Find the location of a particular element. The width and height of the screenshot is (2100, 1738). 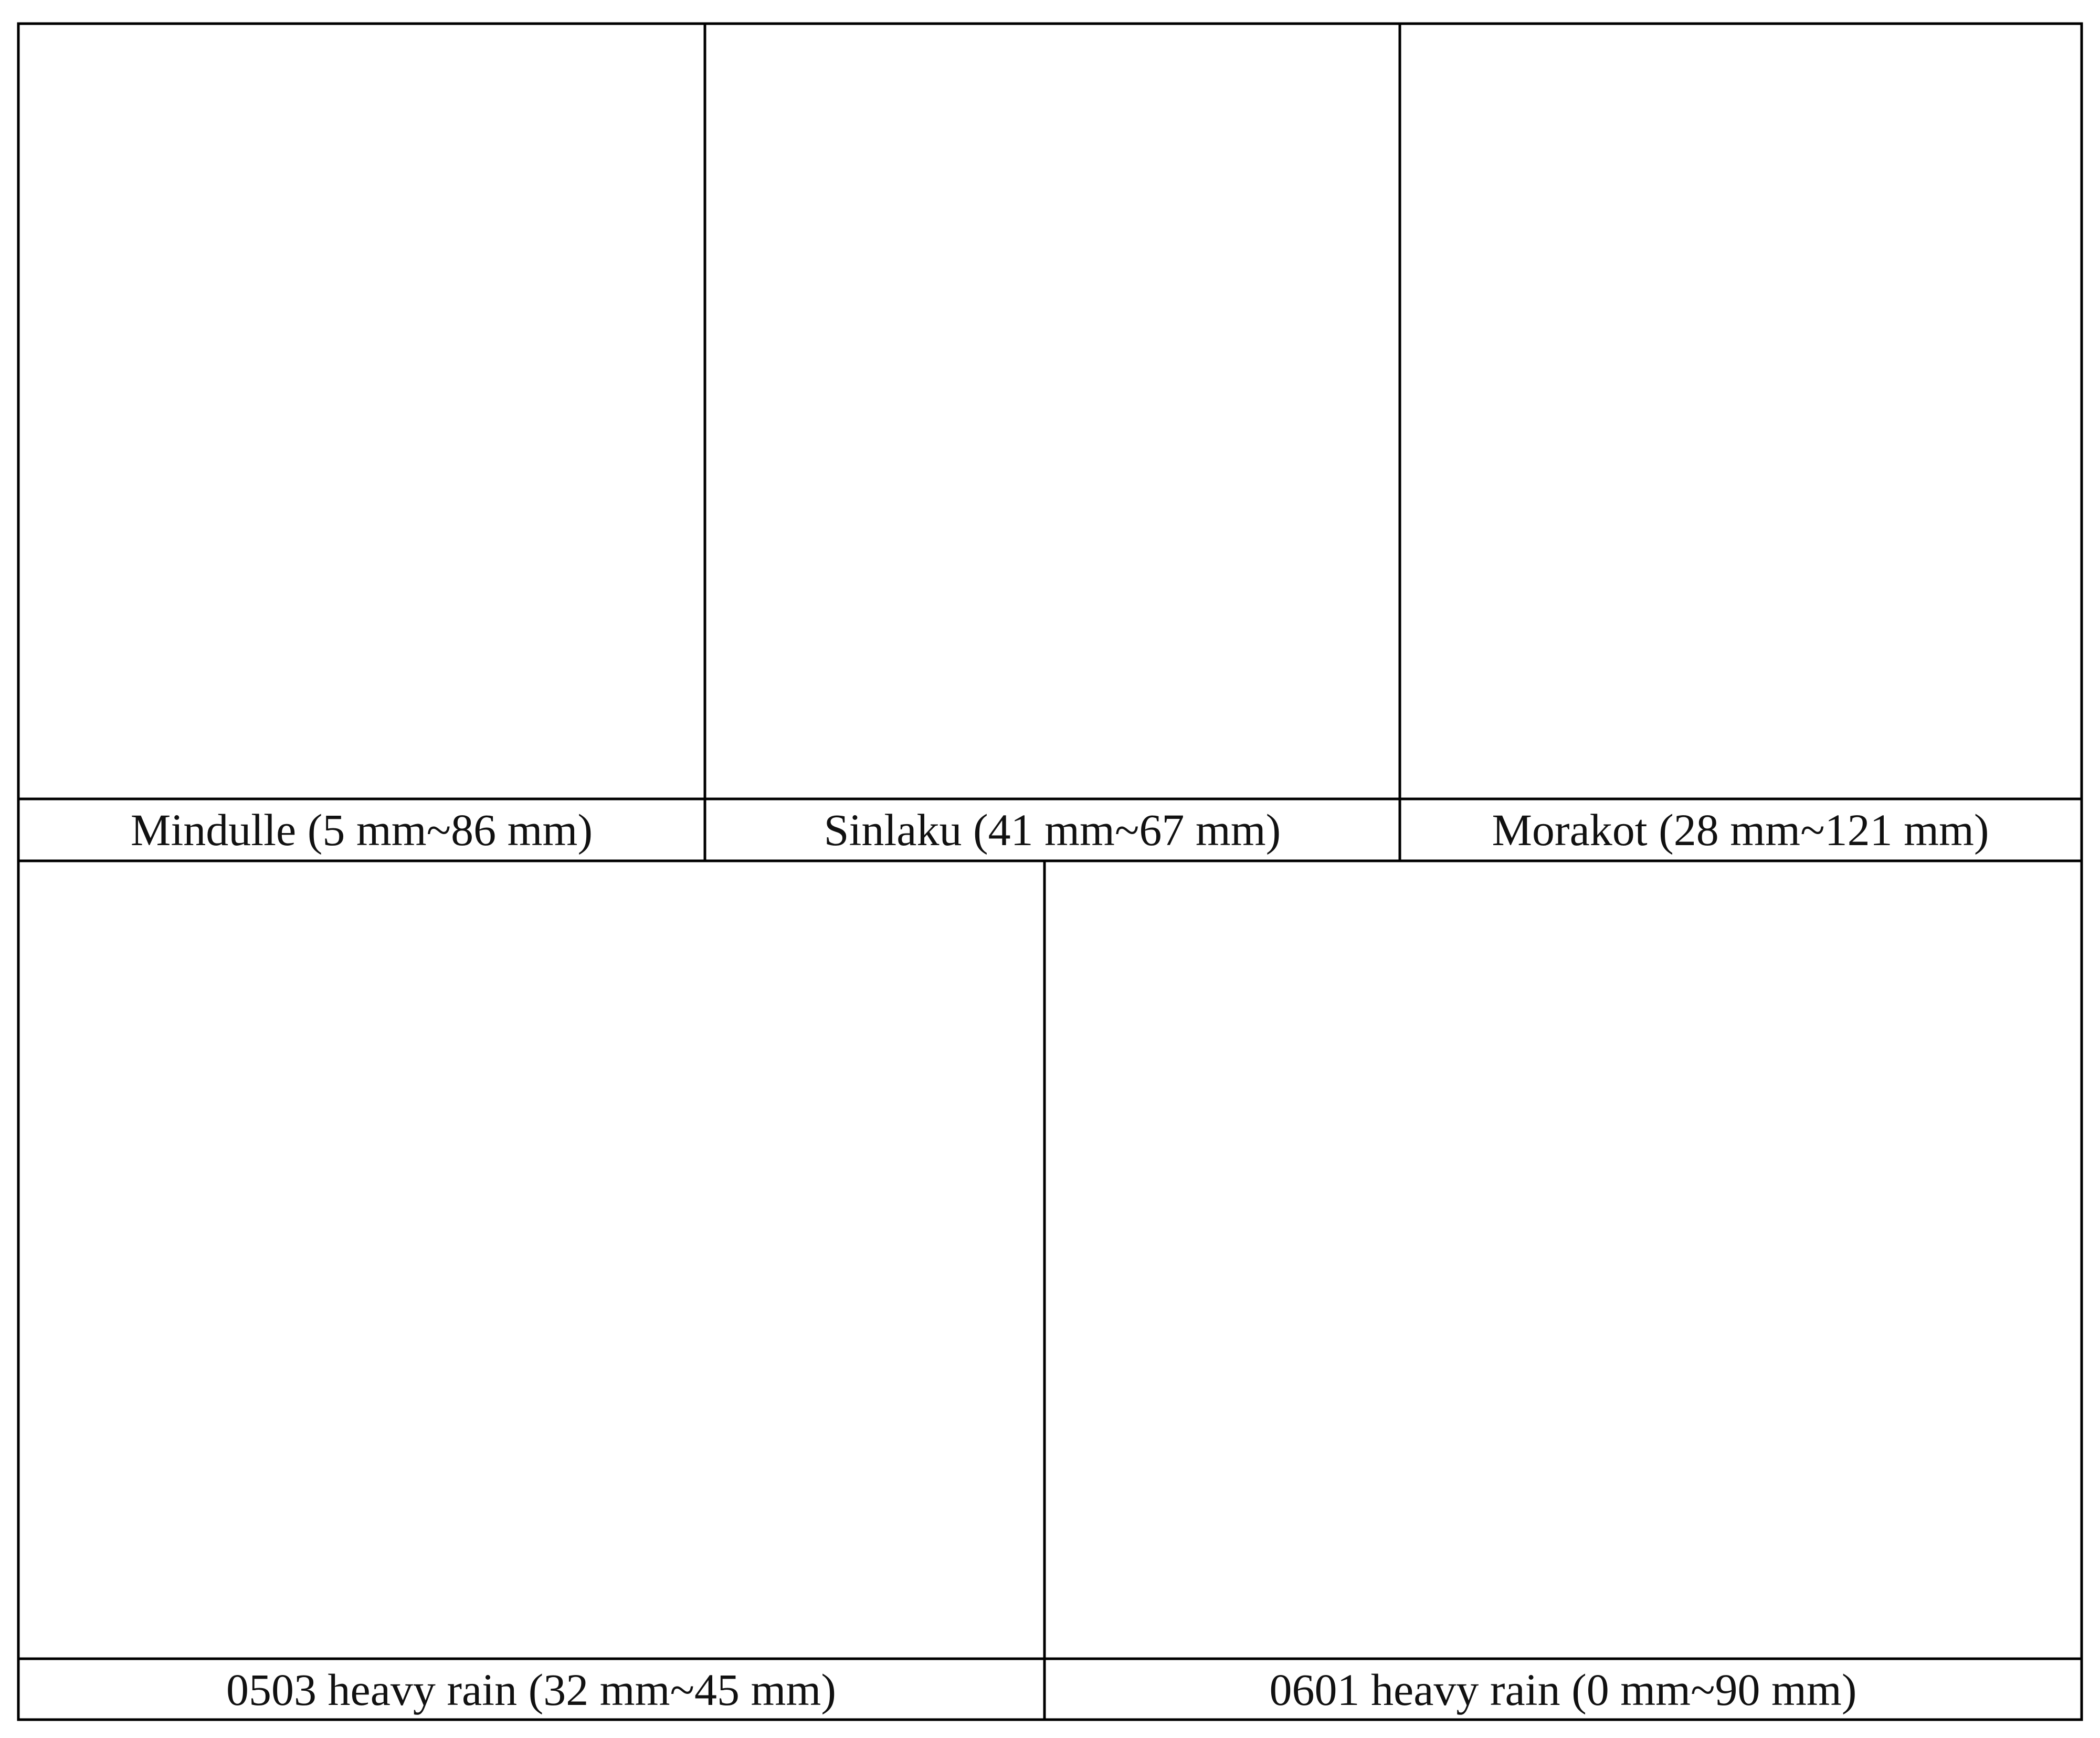

map-panel-sinlaku is located at coordinates (1063, 418).